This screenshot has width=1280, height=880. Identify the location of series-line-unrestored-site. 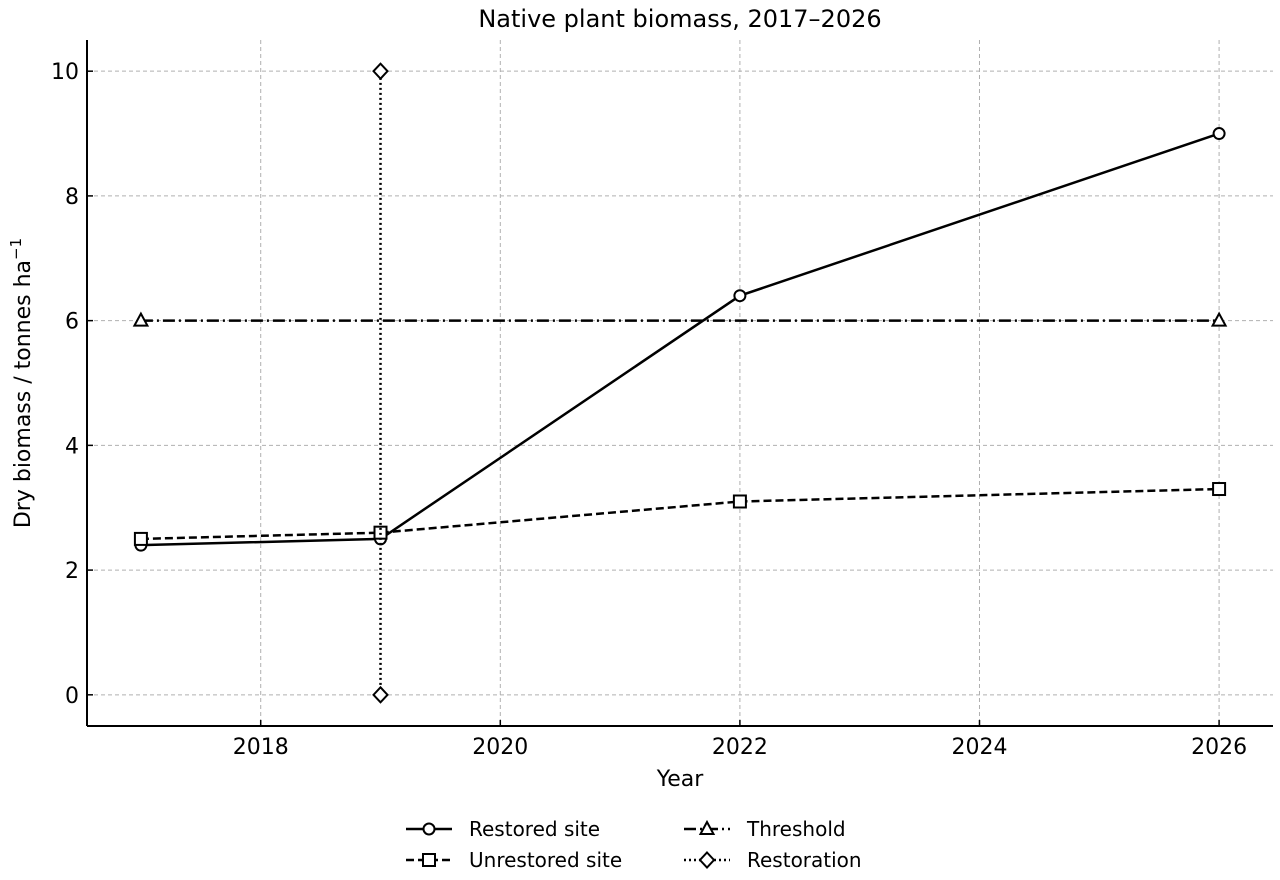
(680, 514).